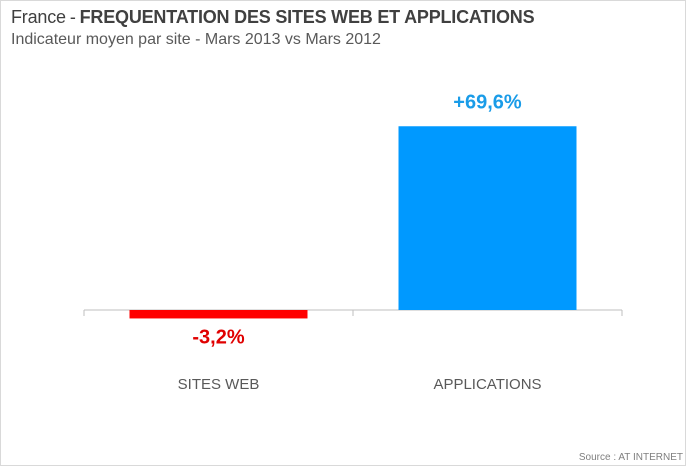 The height and width of the screenshot is (470, 693). Describe the element at coordinates (487, 218) in the screenshot. I see `bar-positive` at that location.